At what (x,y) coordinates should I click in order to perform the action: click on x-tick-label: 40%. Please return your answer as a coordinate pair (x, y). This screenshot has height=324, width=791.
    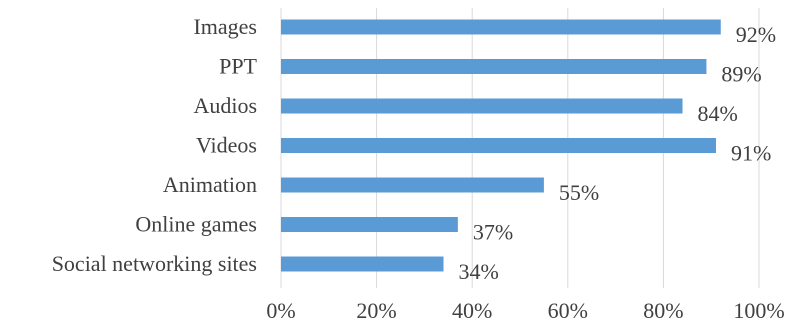
    Looking at the image, I should click on (472, 310).